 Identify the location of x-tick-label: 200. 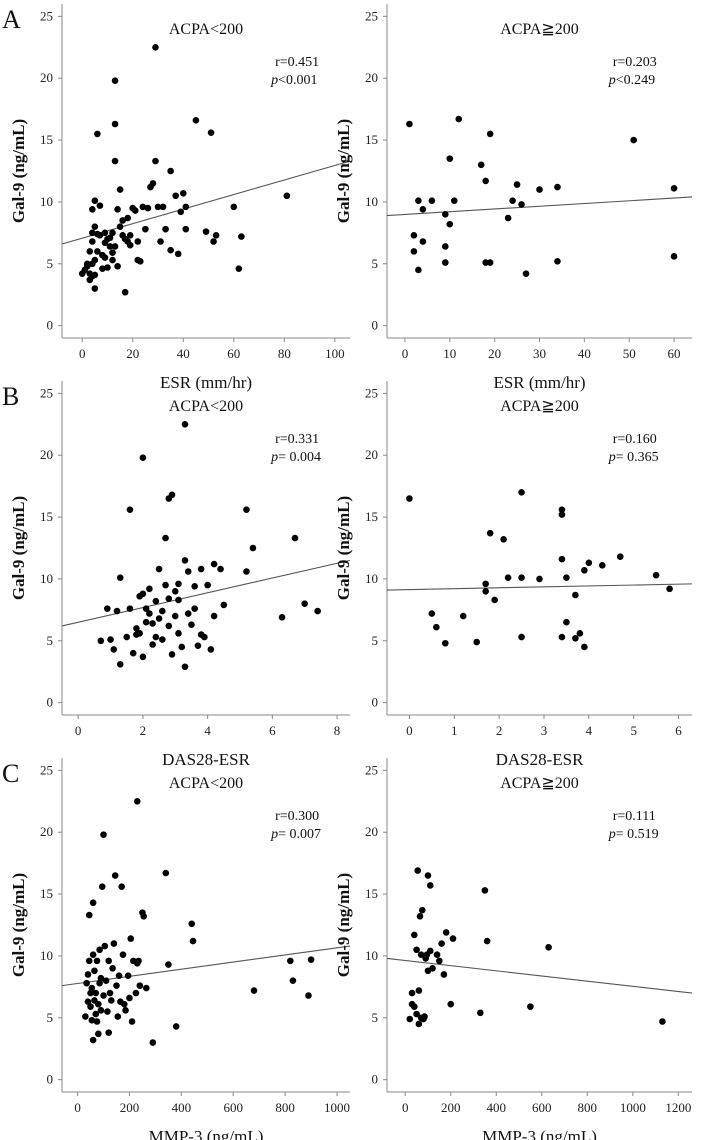
(130, 1107).